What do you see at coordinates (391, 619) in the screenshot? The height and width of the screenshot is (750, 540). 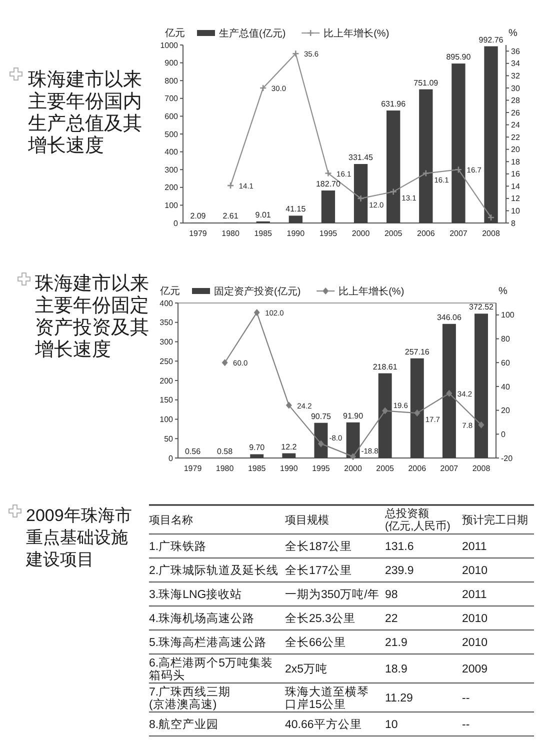 I see `text: 22` at bounding box center [391, 619].